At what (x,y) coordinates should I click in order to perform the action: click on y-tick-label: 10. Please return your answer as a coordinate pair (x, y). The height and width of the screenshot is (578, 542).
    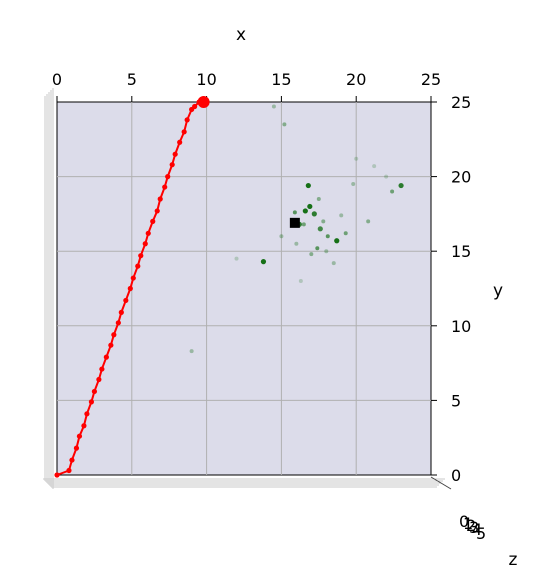
    Looking at the image, I should click on (461, 326).